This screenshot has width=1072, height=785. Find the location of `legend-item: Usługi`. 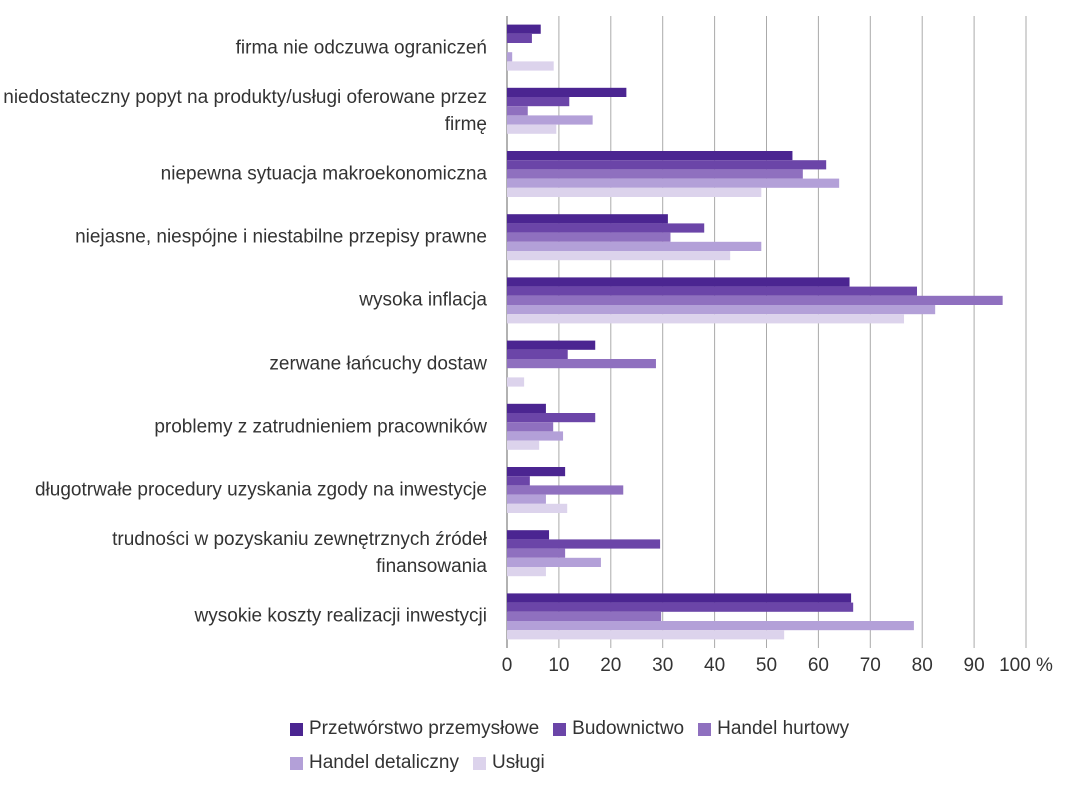

legend-item: Usługi is located at coordinates (508, 763).